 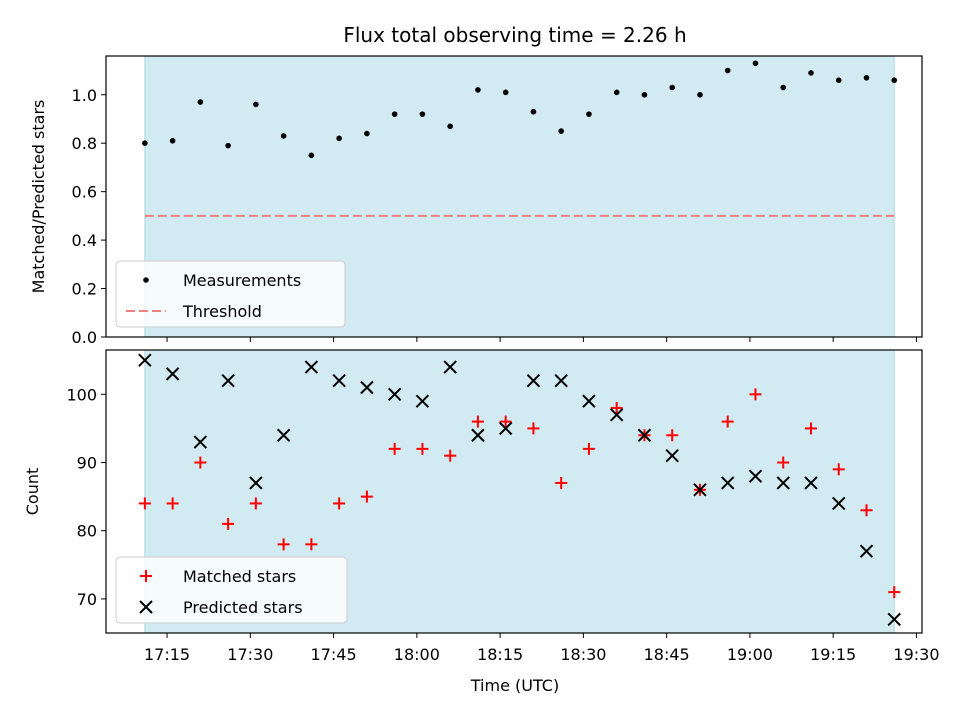 What do you see at coordinates (672, 455) in the screenshot?
I see `predicted-stars-point-19-b` at bounding box center [672, 455].